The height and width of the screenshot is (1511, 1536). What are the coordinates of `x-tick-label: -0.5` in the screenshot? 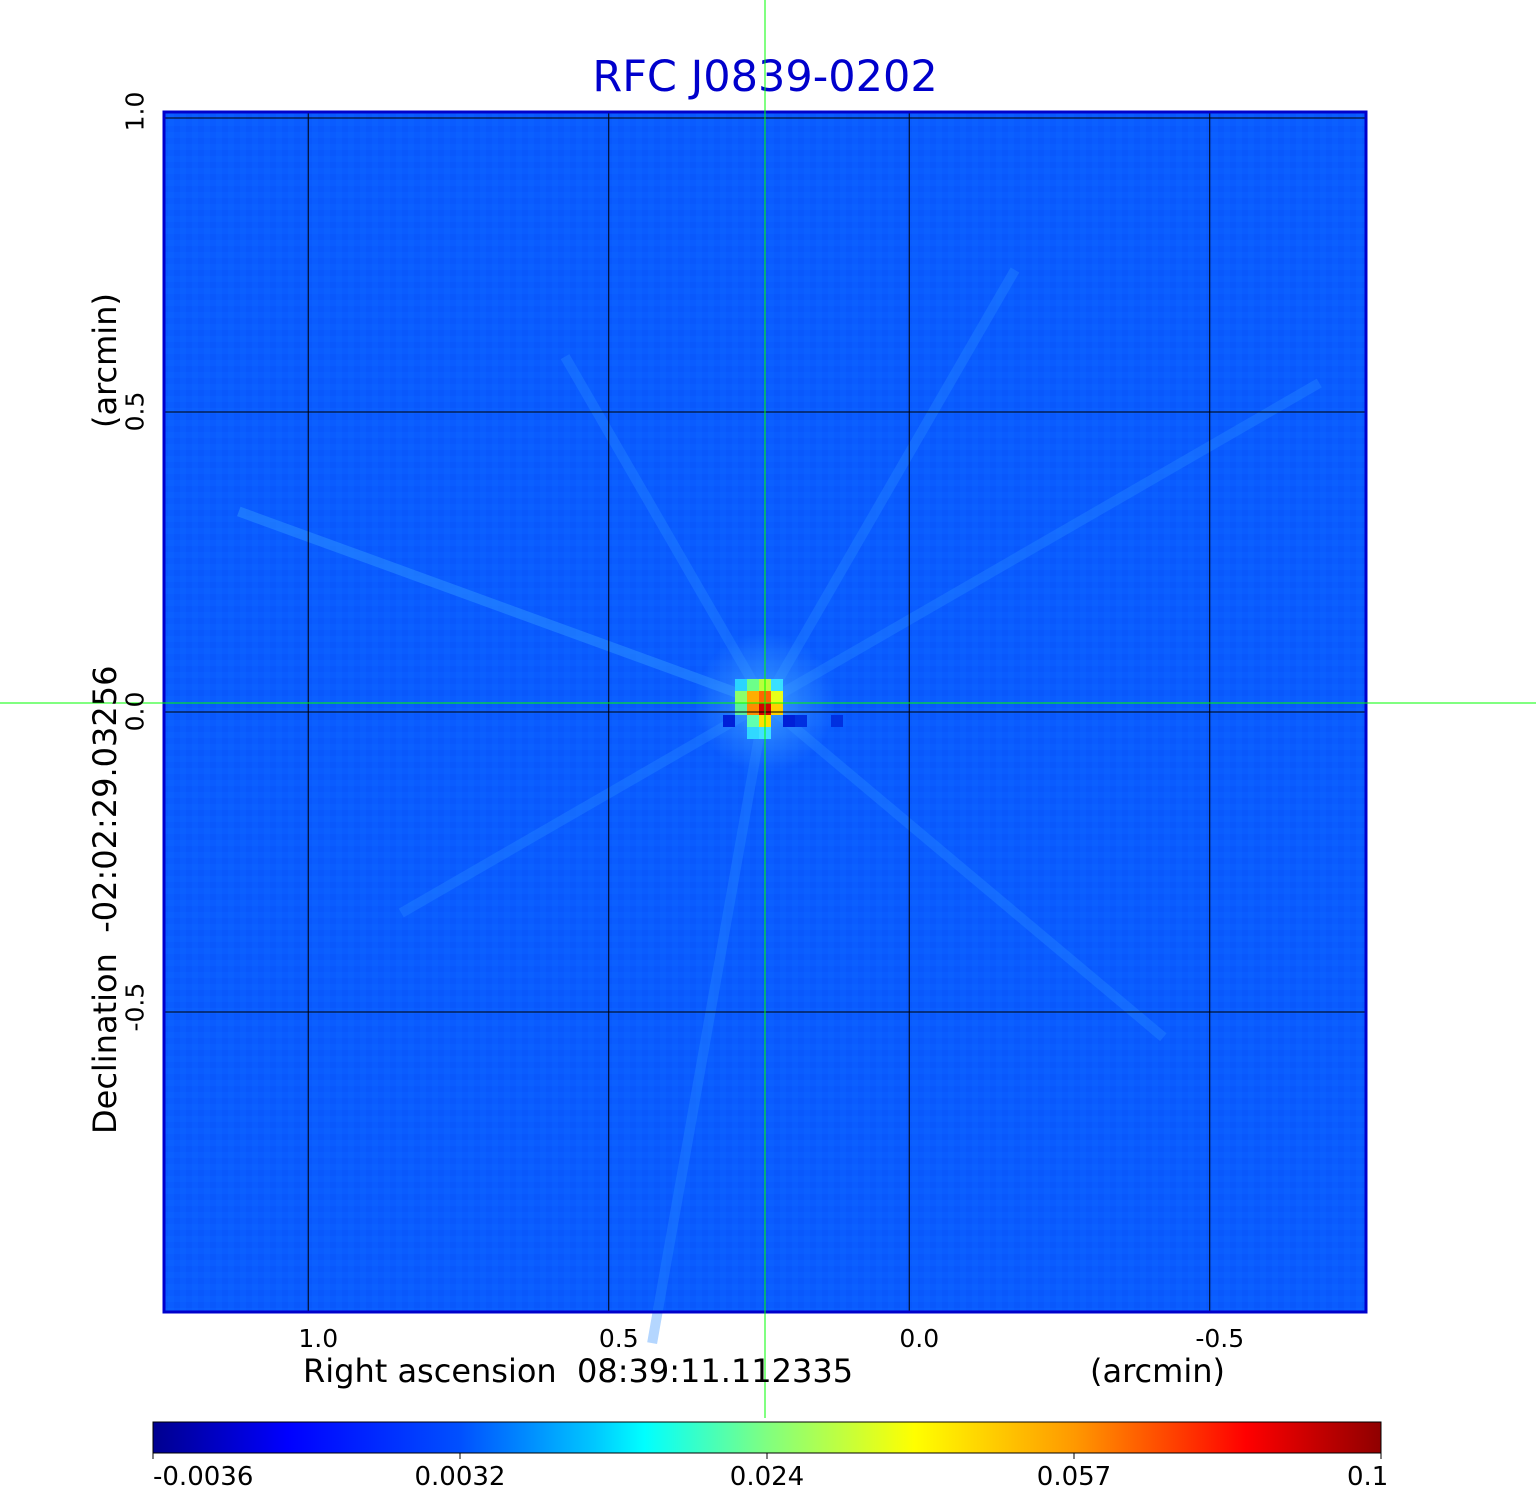 It's located at (1220, 1338).